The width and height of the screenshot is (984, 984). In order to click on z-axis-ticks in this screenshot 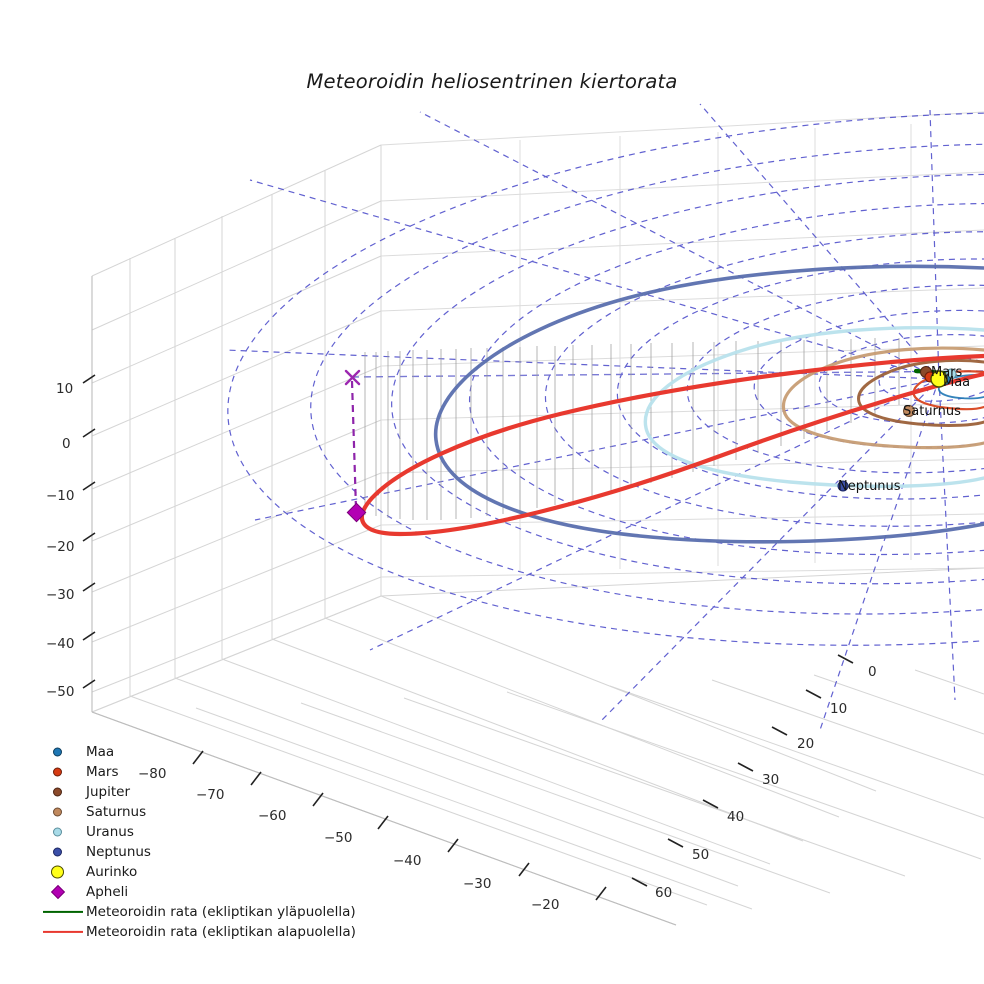, I will do `click(89, 531)`.